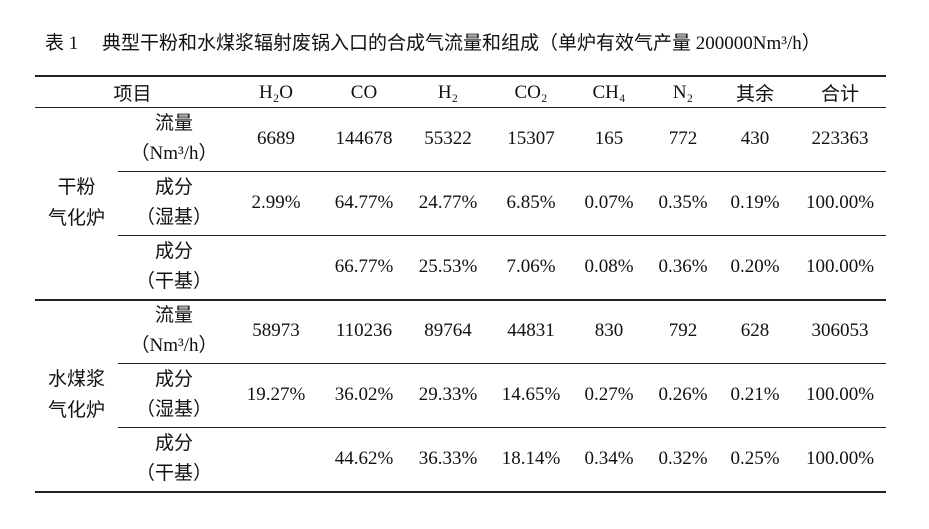  I want to click on cell: 25.53%, so click(448, 266).